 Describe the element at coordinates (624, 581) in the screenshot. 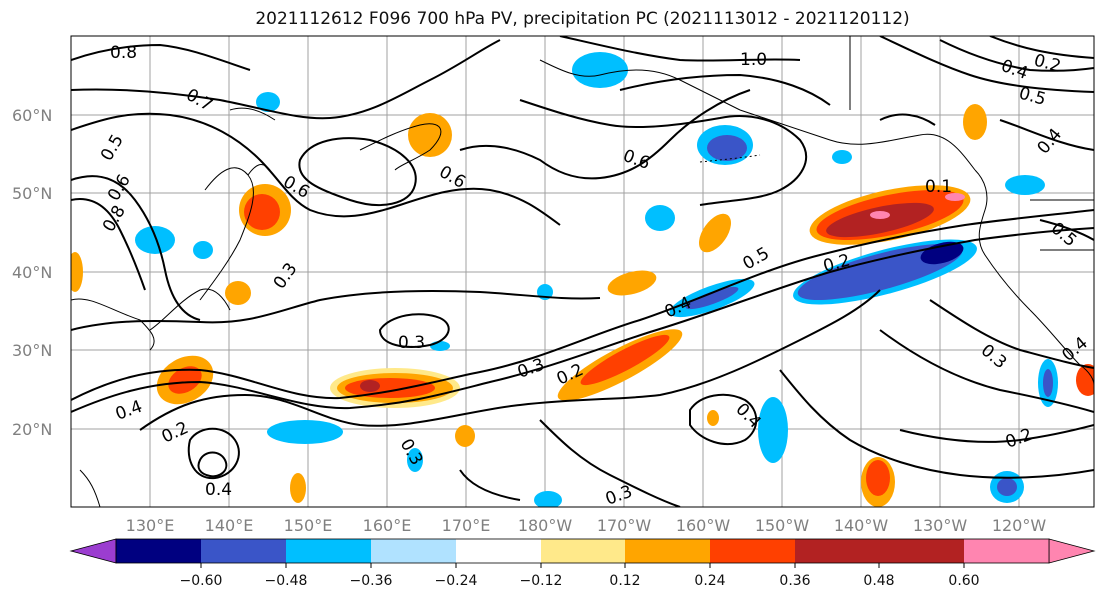

I see `colorbar-tick-label: 0.12` at that location.